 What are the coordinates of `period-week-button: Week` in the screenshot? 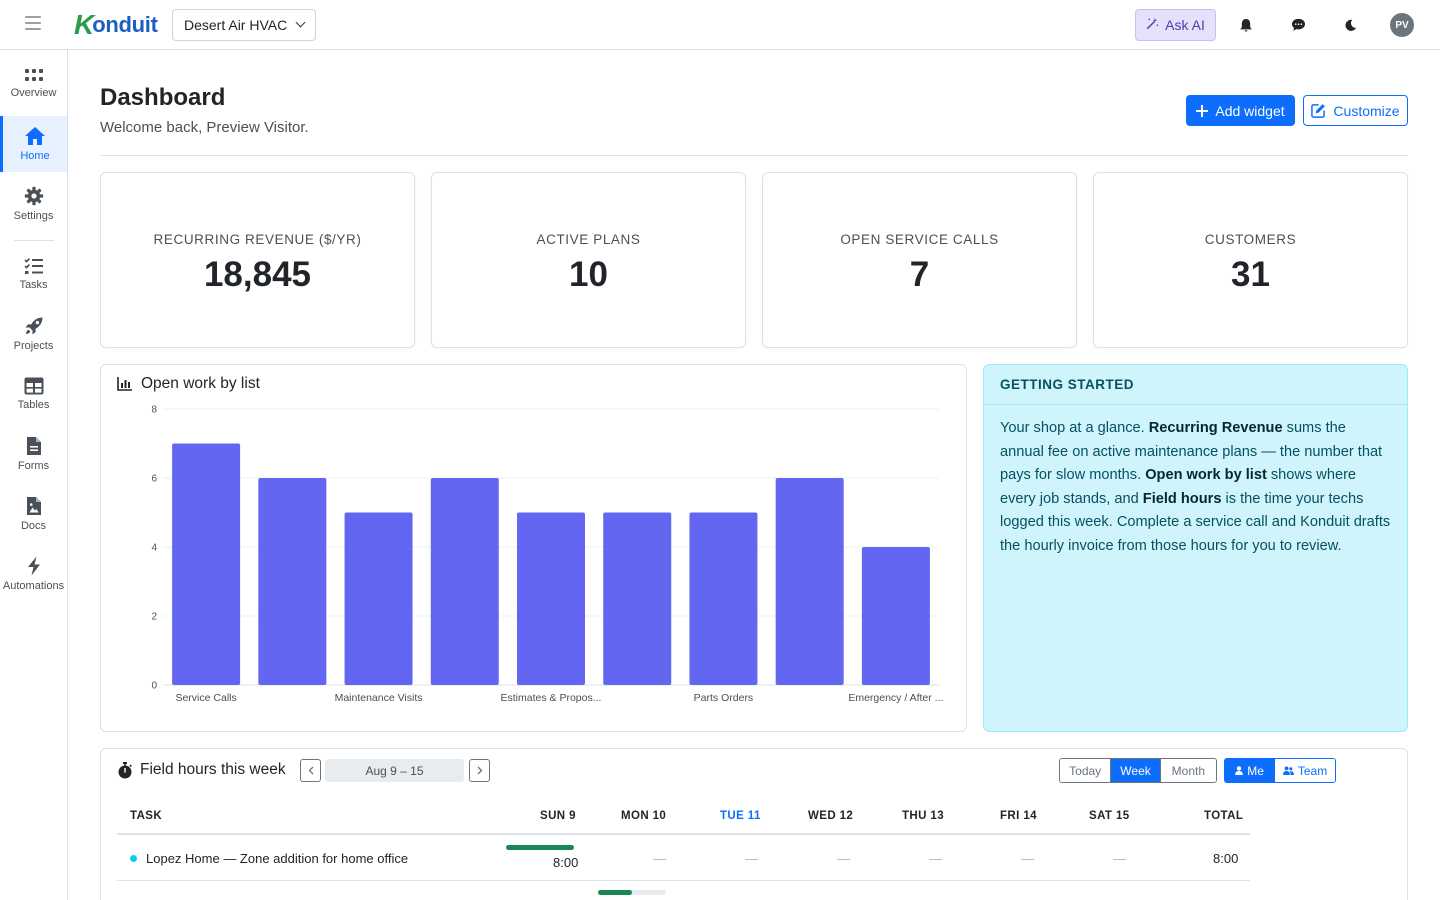 It's located at (1135, 770).